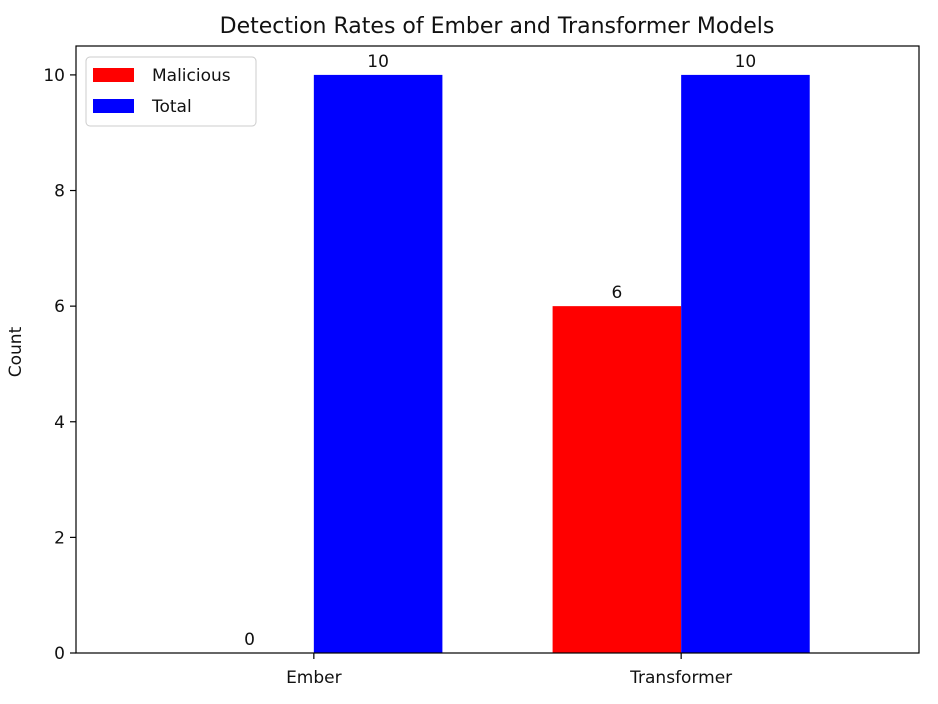 The image size is (938, 704). I want to click on x-axis: Ember Transformer, so click(509, 670).